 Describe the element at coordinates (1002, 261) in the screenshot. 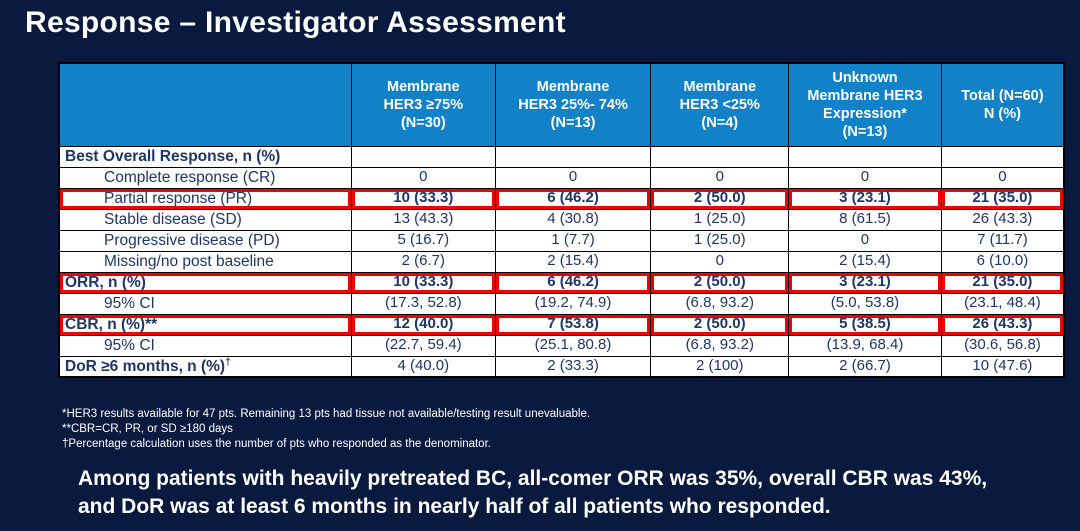

I see `cell-value: 6 (10.0)` at that location.